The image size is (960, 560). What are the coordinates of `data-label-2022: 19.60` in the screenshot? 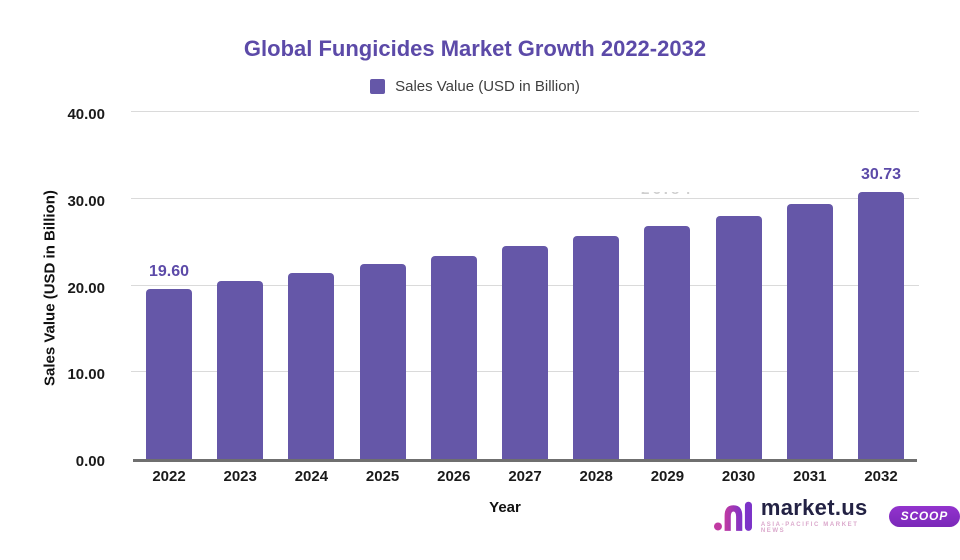 It's located at (169, 271).